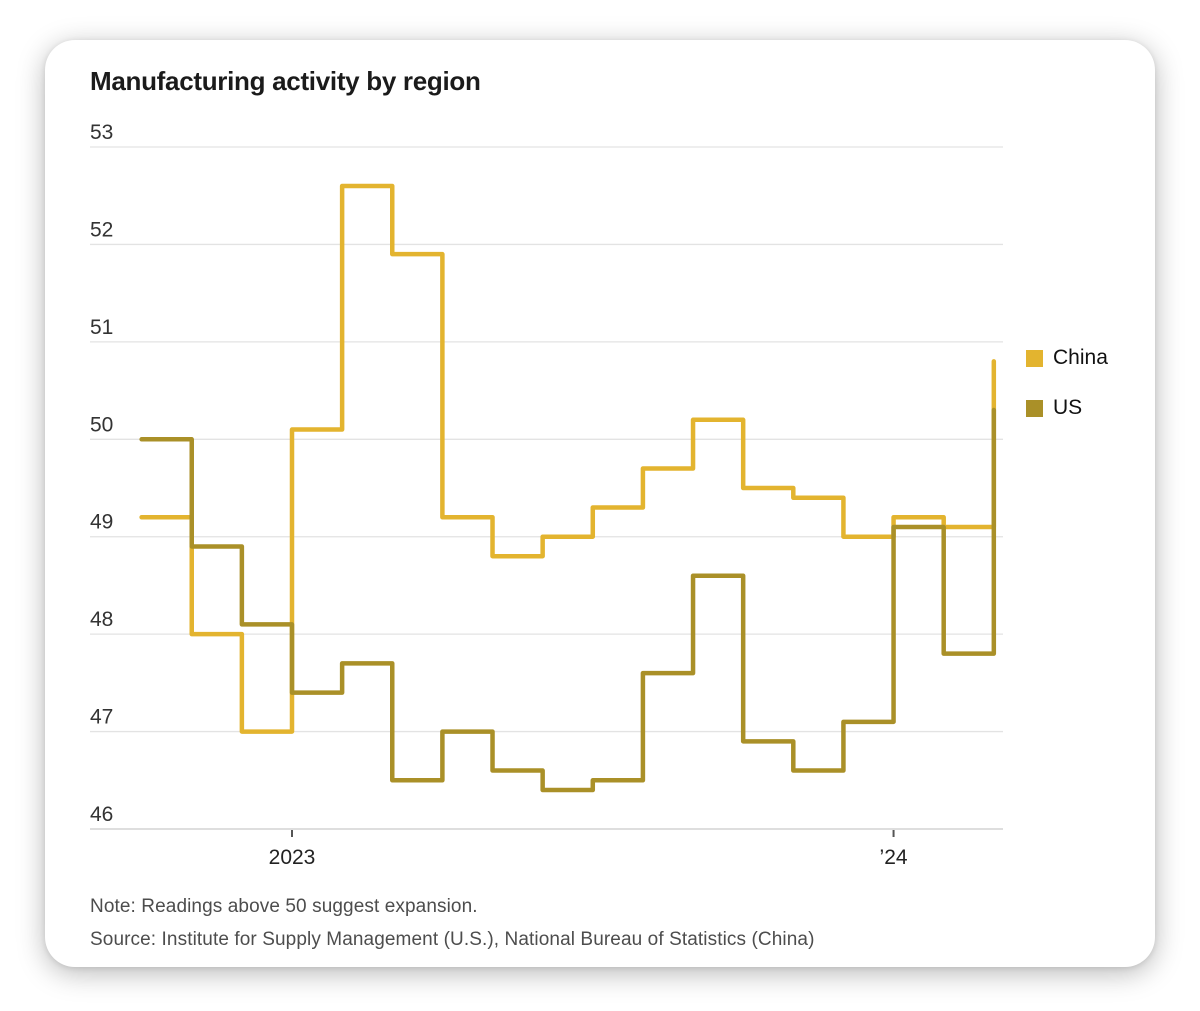  I want to click on china-legend-swatch, so click(1034, 358).